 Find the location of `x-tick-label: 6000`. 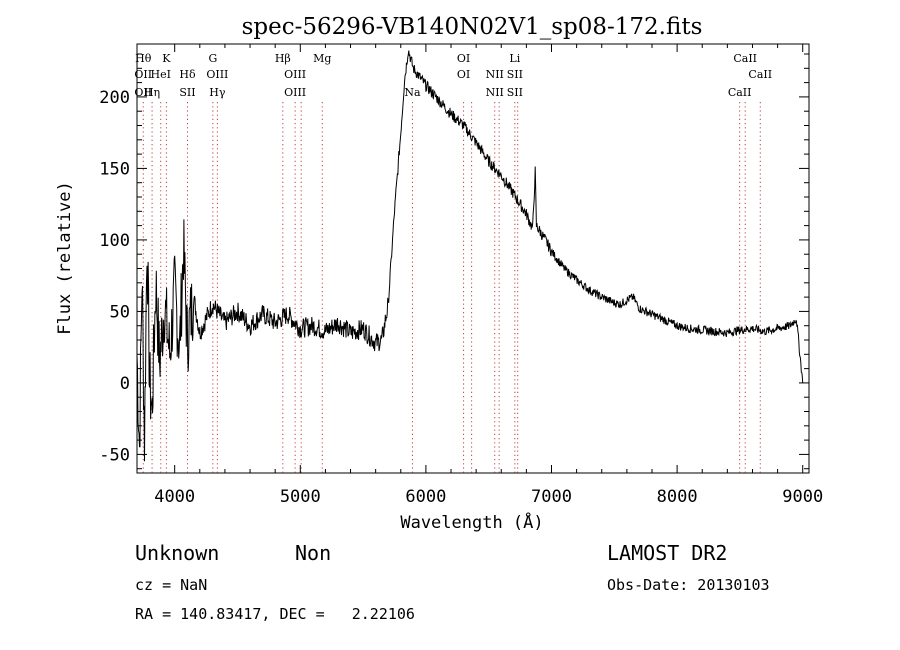

x-tick-label: 6000 is located at coordinates (425, 497).